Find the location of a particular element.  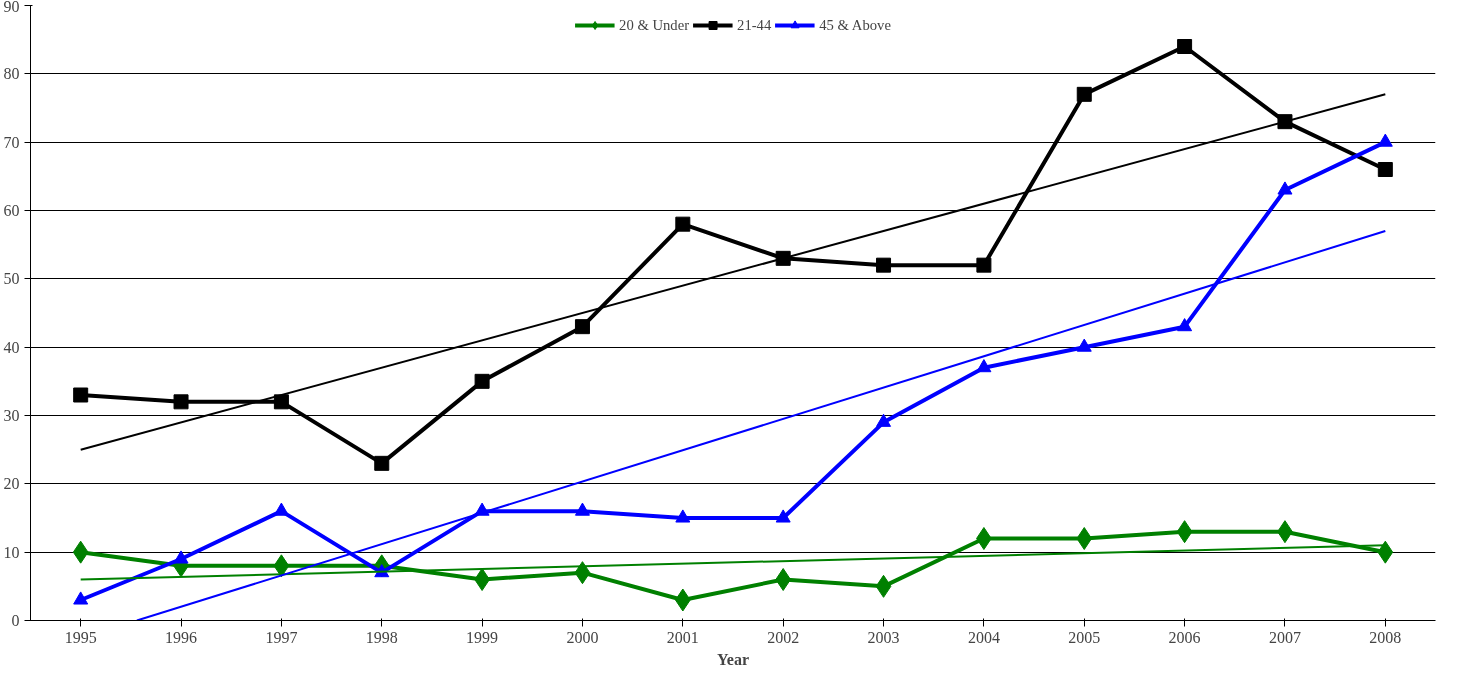

y-tick-label: 80 is located at coordinates (11, 74).